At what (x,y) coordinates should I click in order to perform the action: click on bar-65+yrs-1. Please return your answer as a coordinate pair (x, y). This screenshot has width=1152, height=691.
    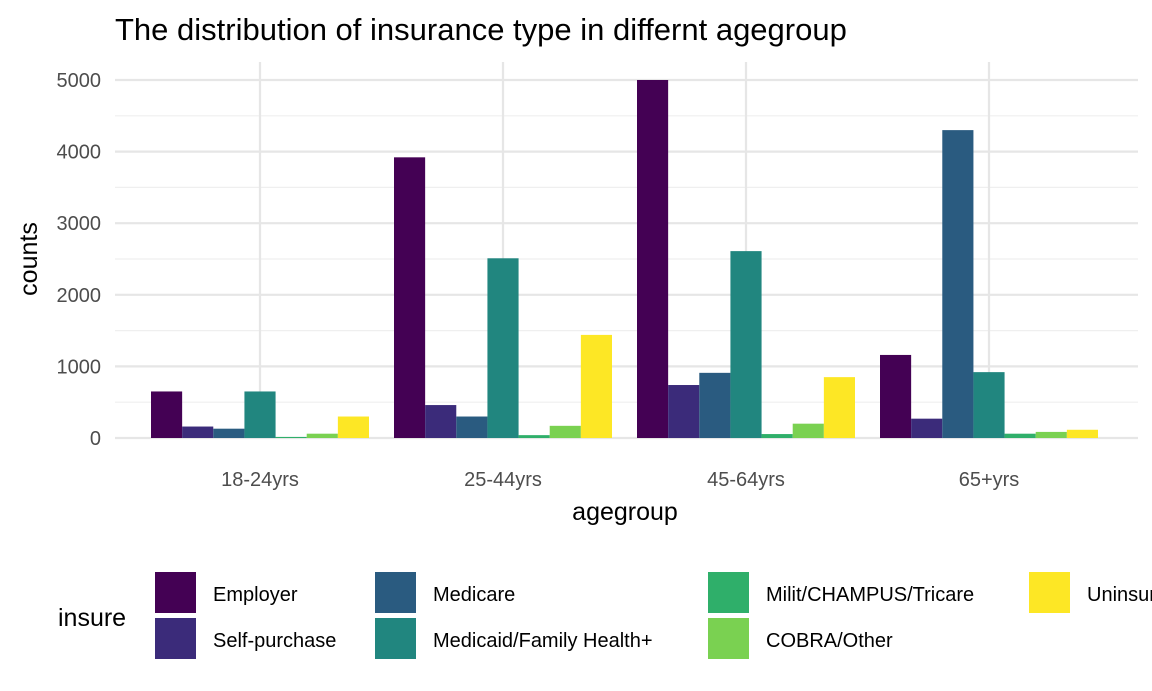
    Looking at the image, I should click on (927, 428).